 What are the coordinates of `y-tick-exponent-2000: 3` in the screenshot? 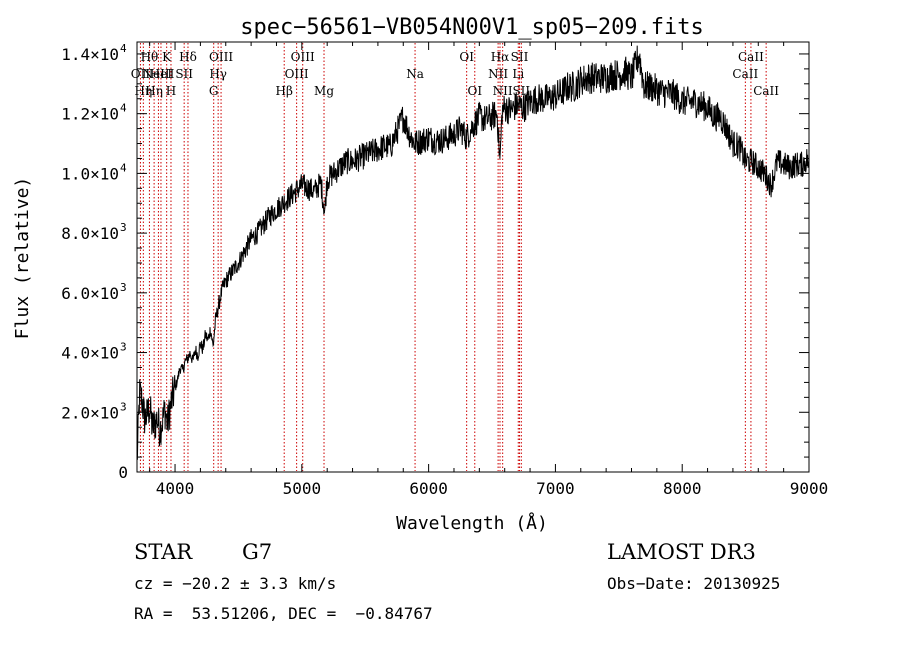 It's located at (123, 406).